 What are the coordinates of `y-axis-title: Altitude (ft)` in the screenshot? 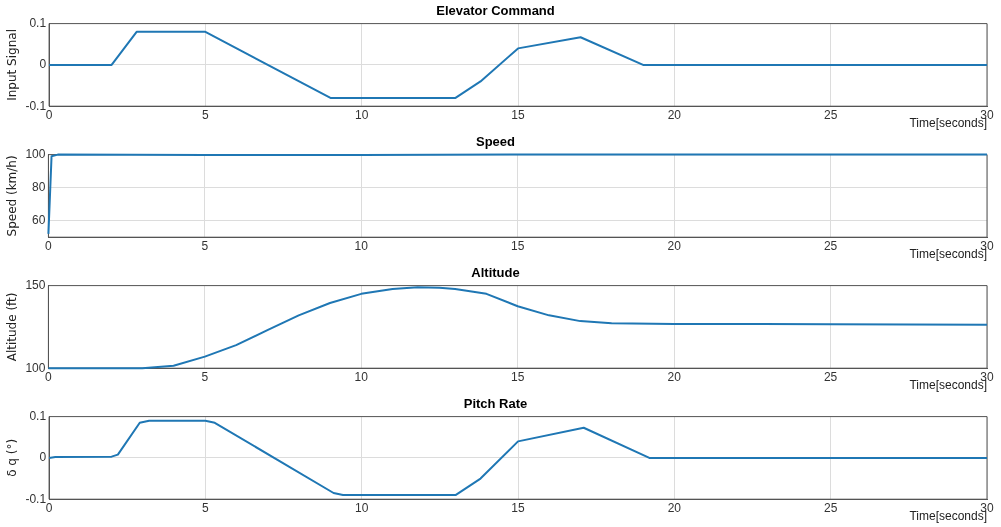 It's located at (12, 327).